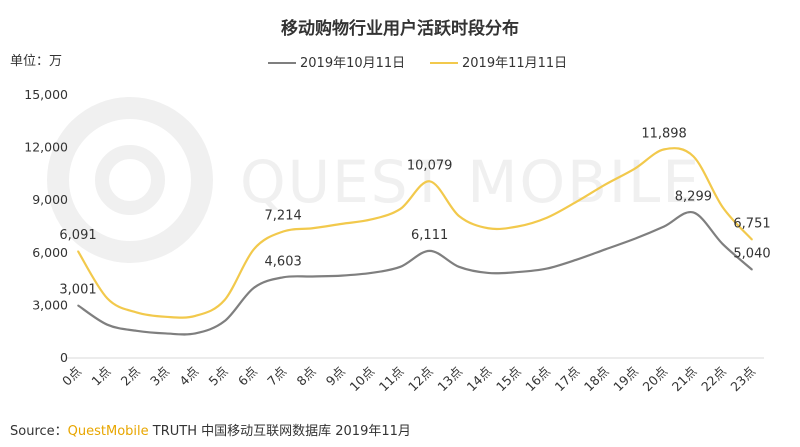 This screenshot has width=800, height=447. Describe the element at coordinates (50, 252) in the screenshot. I see `y-tick-label: 6,000` at that location.